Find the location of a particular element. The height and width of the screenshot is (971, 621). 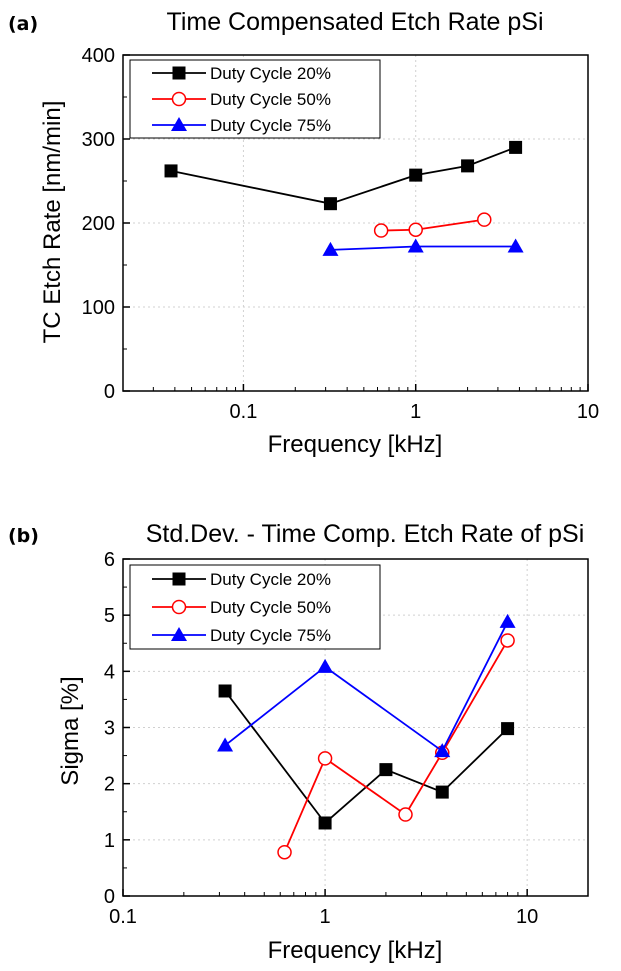

y-tick-label: 400 is located at coordinates (98, 56).